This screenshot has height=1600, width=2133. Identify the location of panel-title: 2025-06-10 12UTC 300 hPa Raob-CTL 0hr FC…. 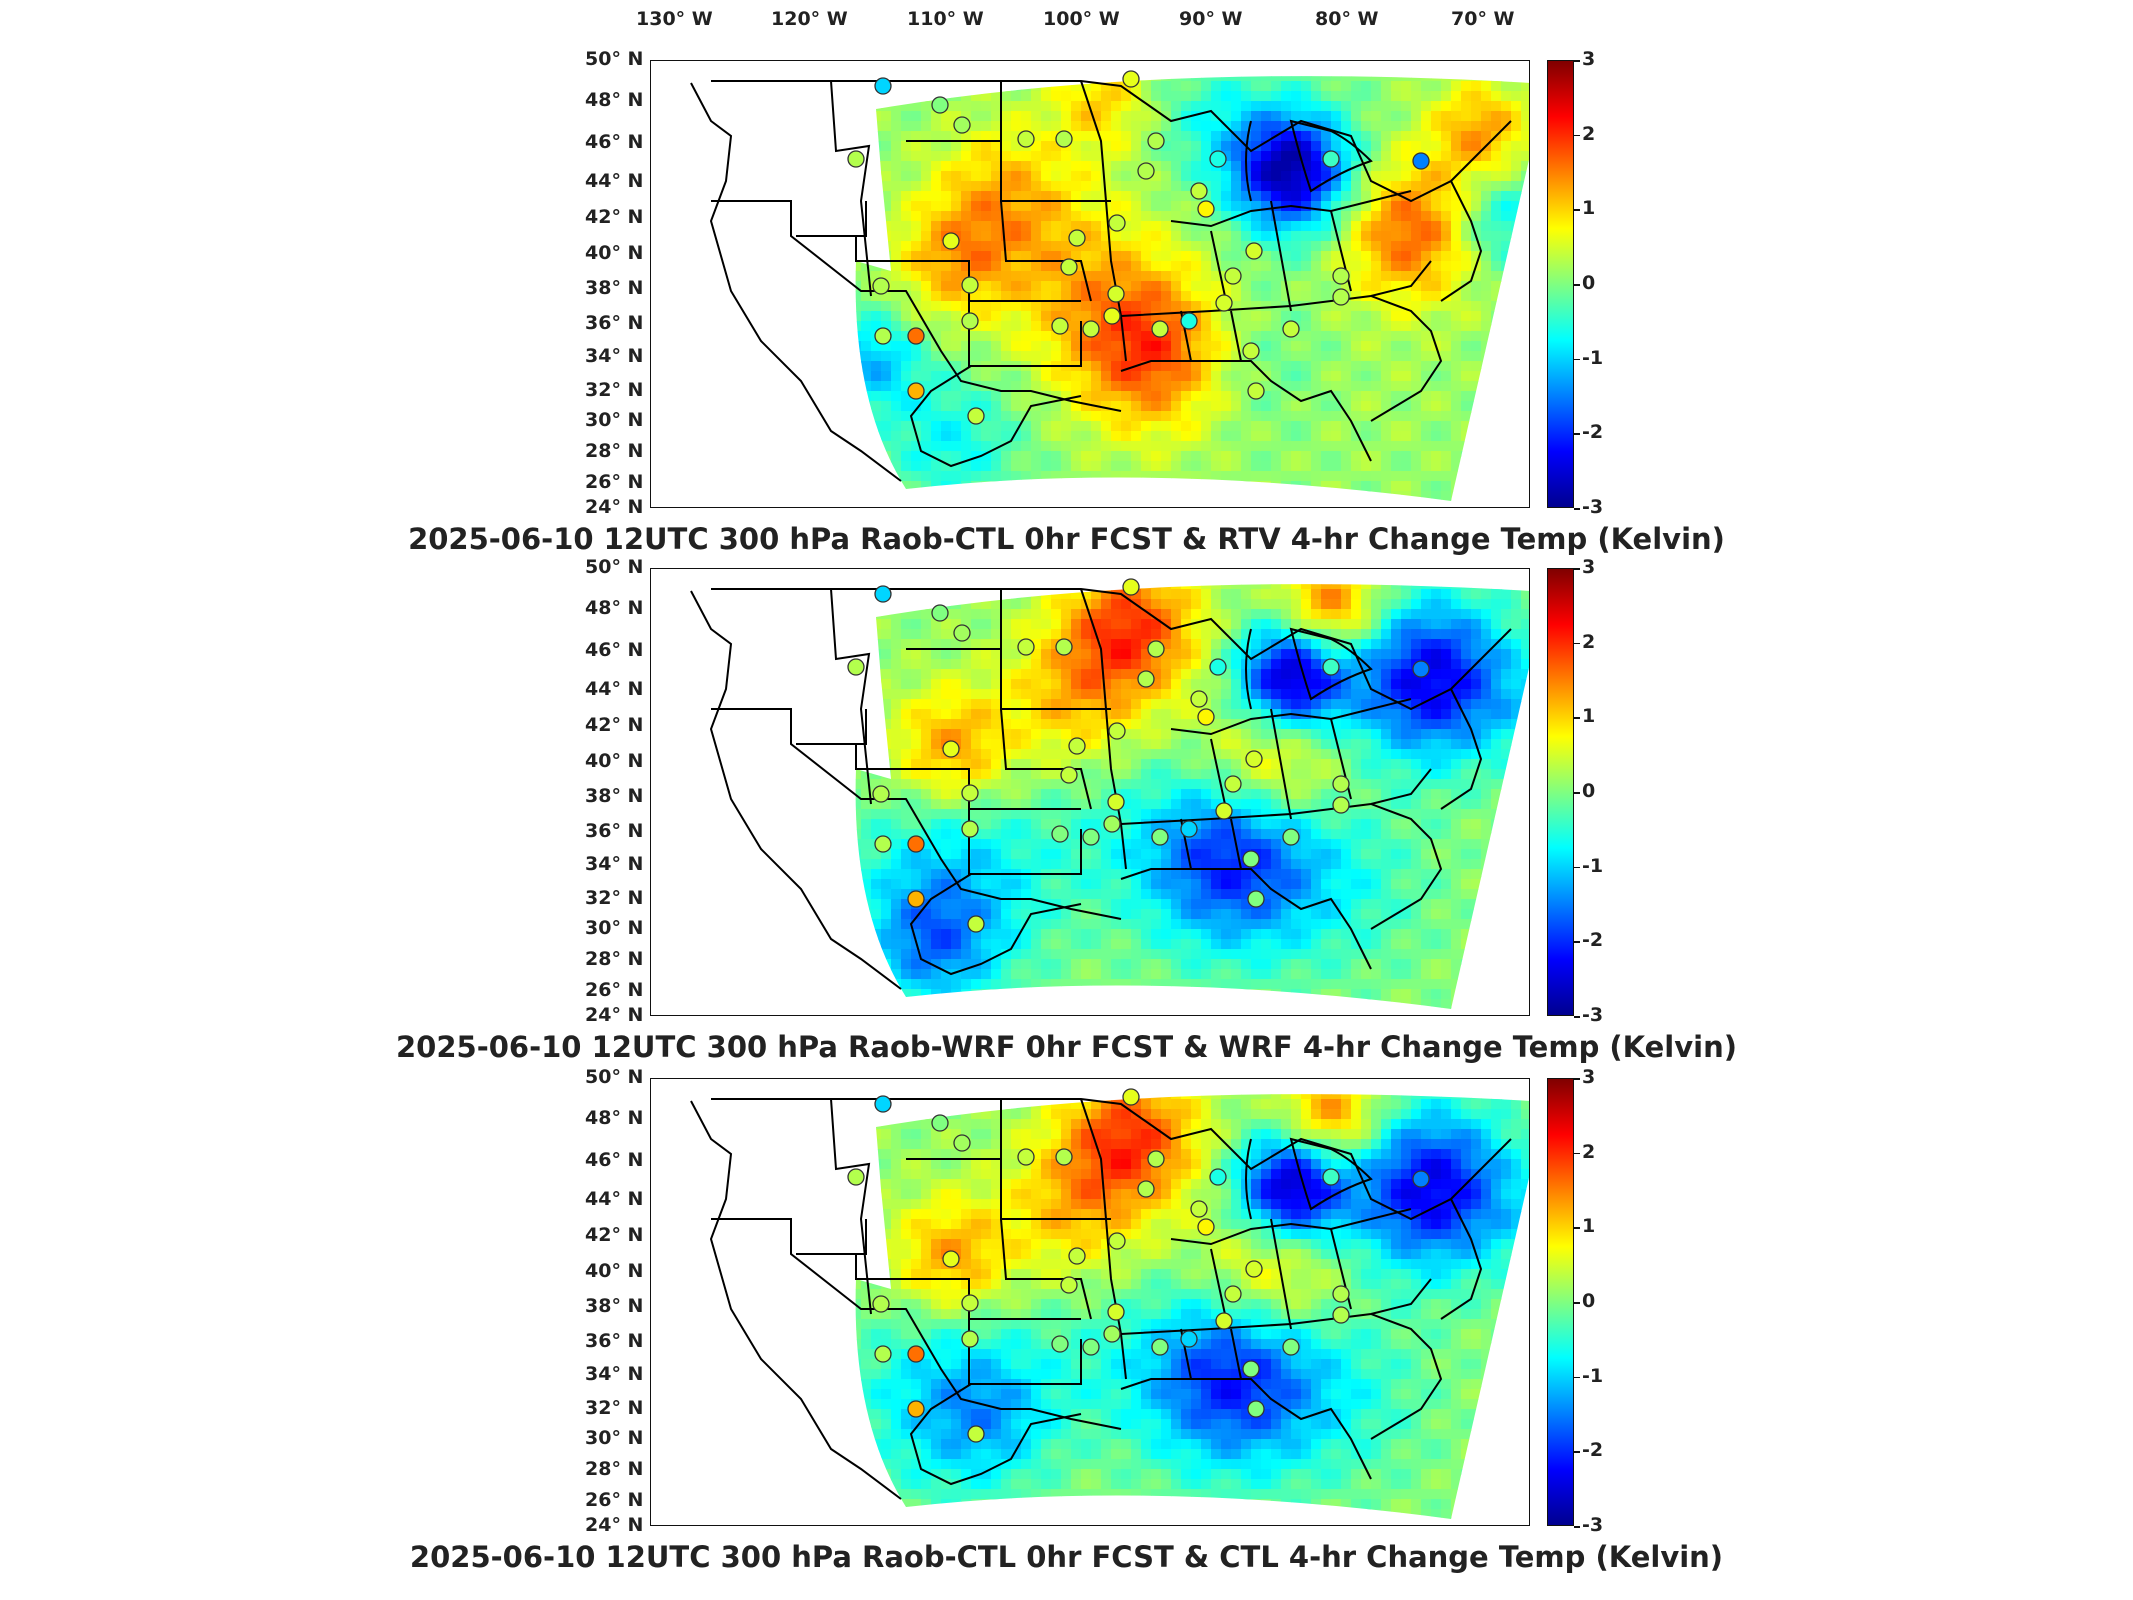
(1066, 1557).